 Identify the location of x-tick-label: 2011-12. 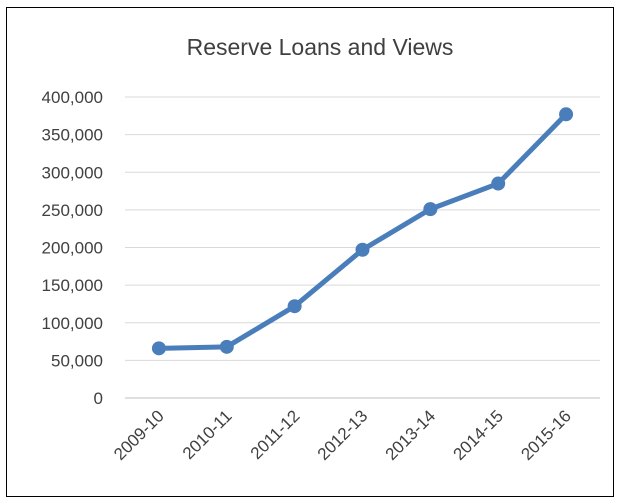
(275, 434).